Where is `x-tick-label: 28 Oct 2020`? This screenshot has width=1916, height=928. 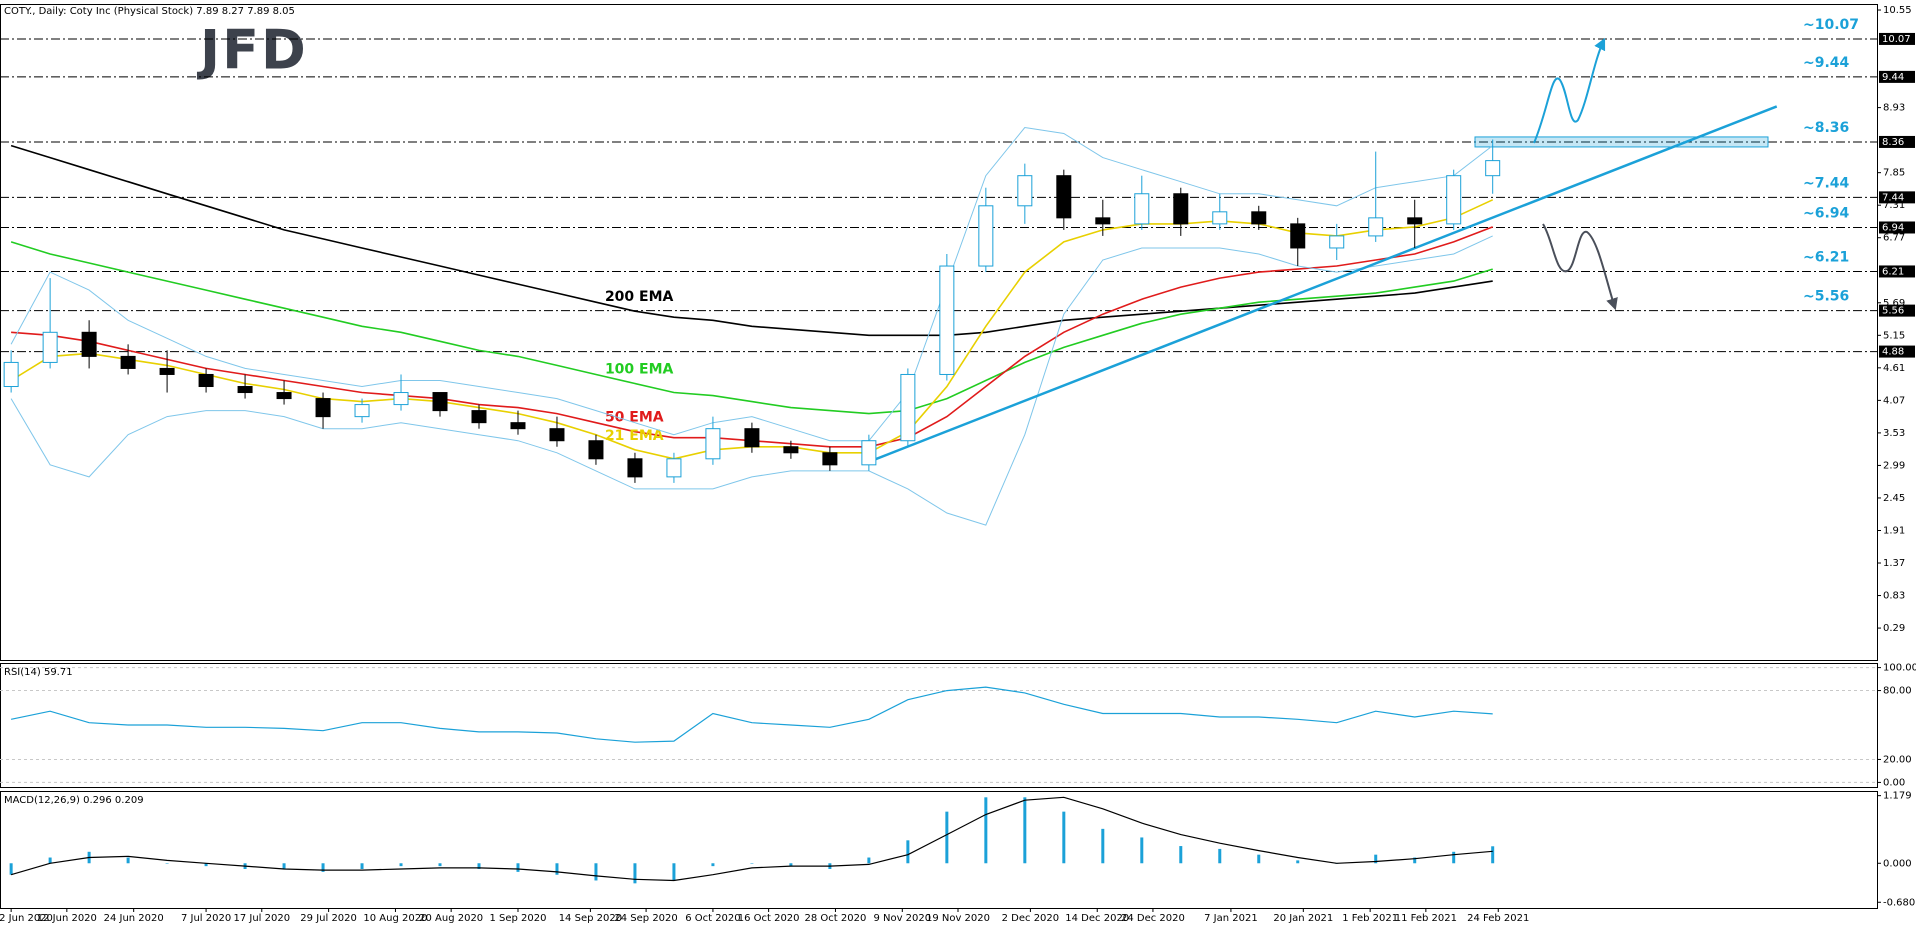 x-tick-label: 28 Oct 2020 is located at coordinates (836, 918).